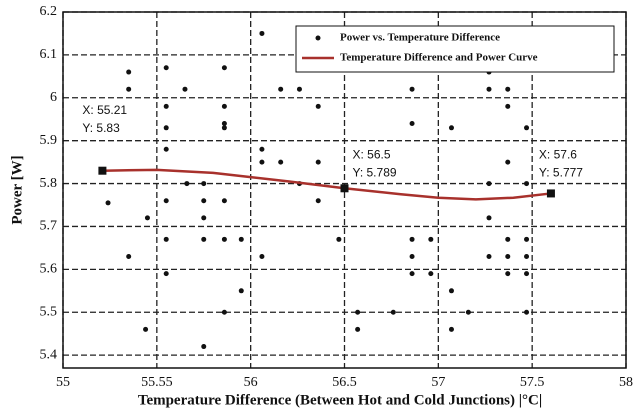 The image size is (641, 414). Describe the element at coordinates (53, 97) in the screenshot. I see `y-tick-label: 6` at that location.